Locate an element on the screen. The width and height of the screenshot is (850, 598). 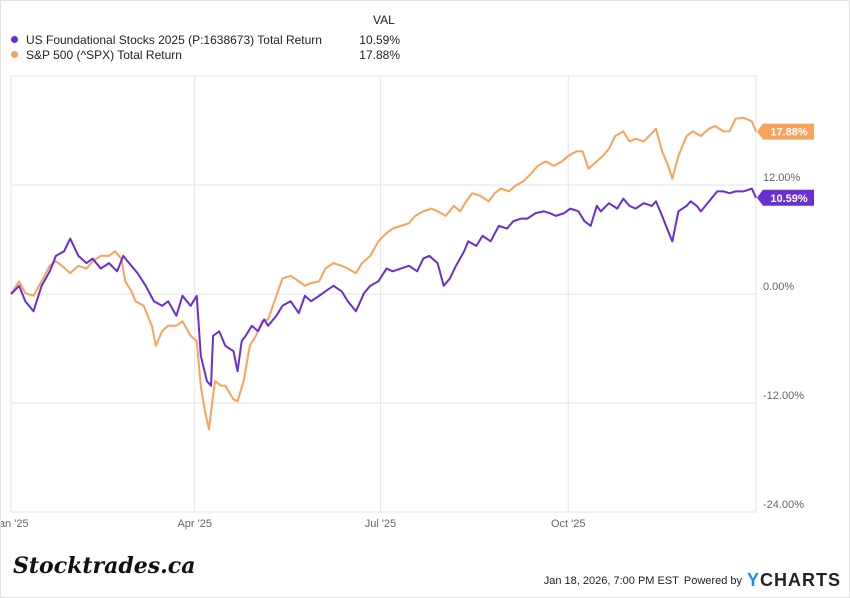
ycharts-logo: YCHARTS is located at coordinates (794, 580).